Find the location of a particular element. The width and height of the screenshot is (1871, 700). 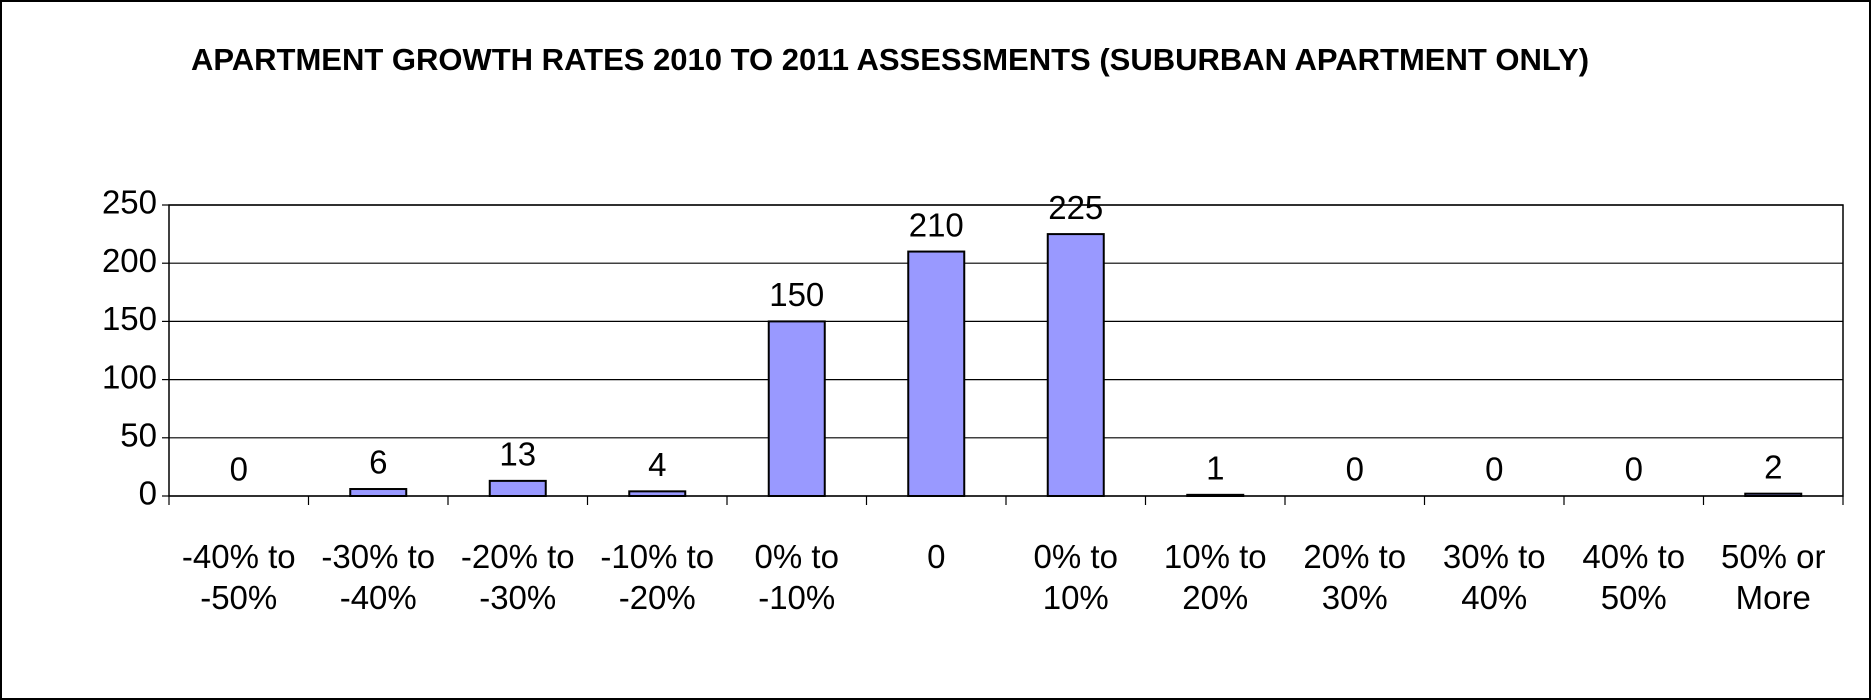

y-tick-label: 250 is located at coordinates (129, 202).